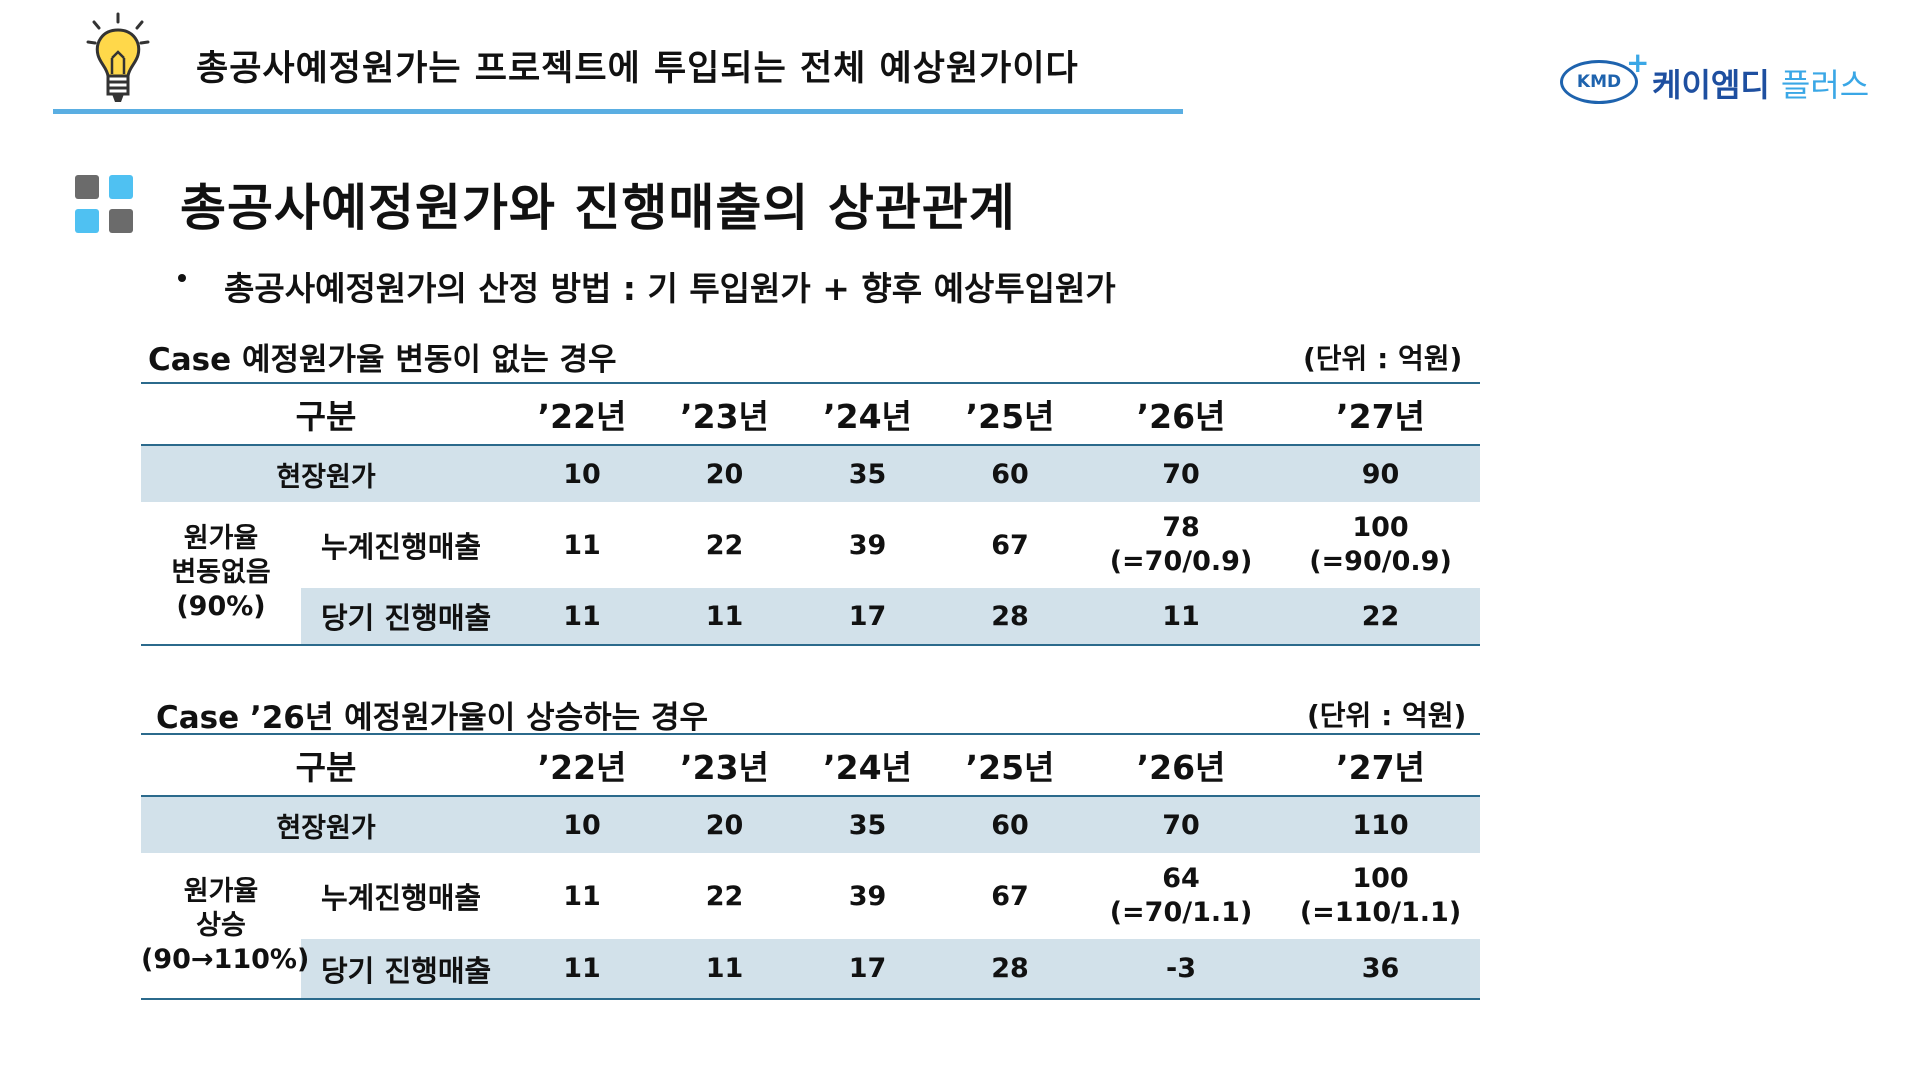 The image size is (1920, 1080). What do you see at coordinates (1387, 715) in the screenshot?
I see `case2-unit: (단위 : 억원)` at bounding box center [1387, 715].